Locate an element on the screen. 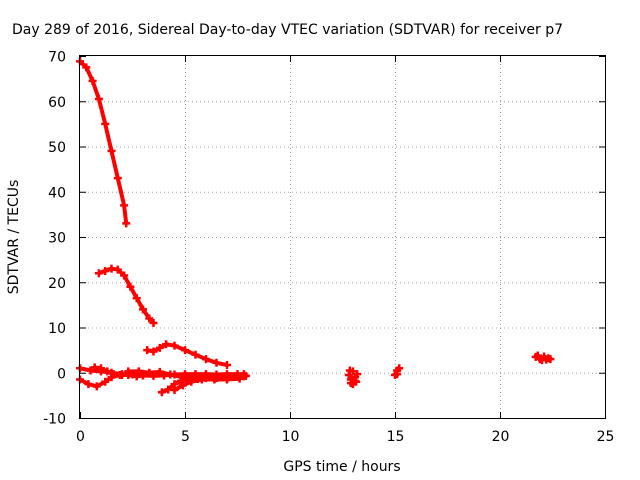 The image size is (640, 480). x-tick-label: 20 is located at coordinates (501, 437).